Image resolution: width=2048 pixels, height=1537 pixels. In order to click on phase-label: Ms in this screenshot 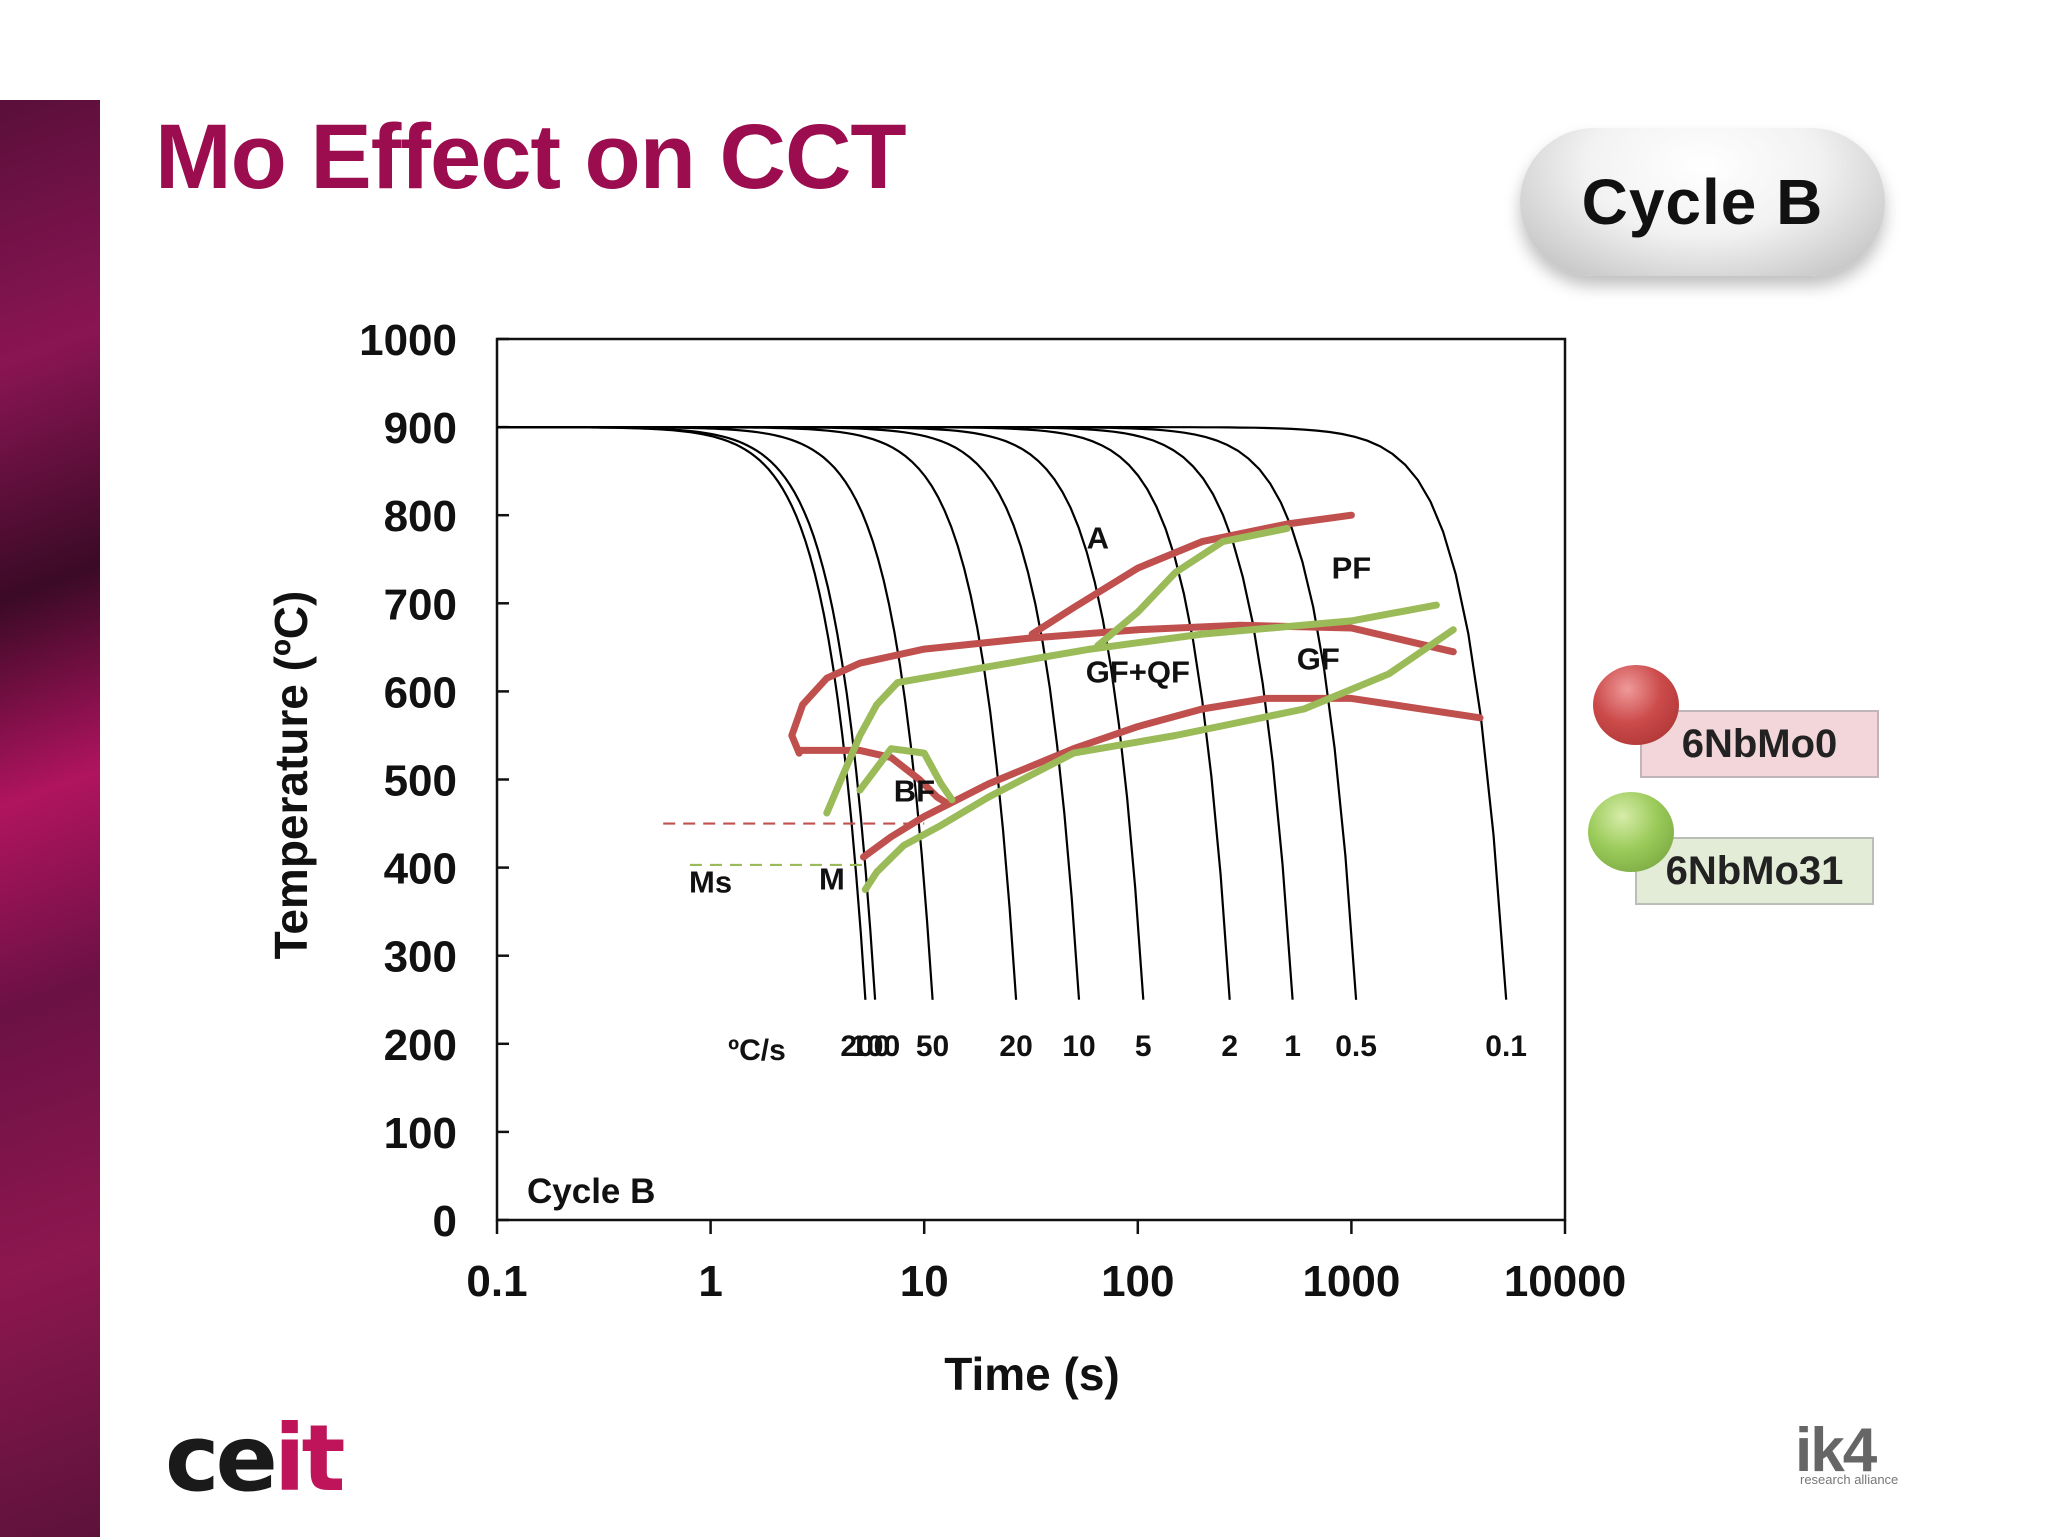, I will do `click(710, 881)`.